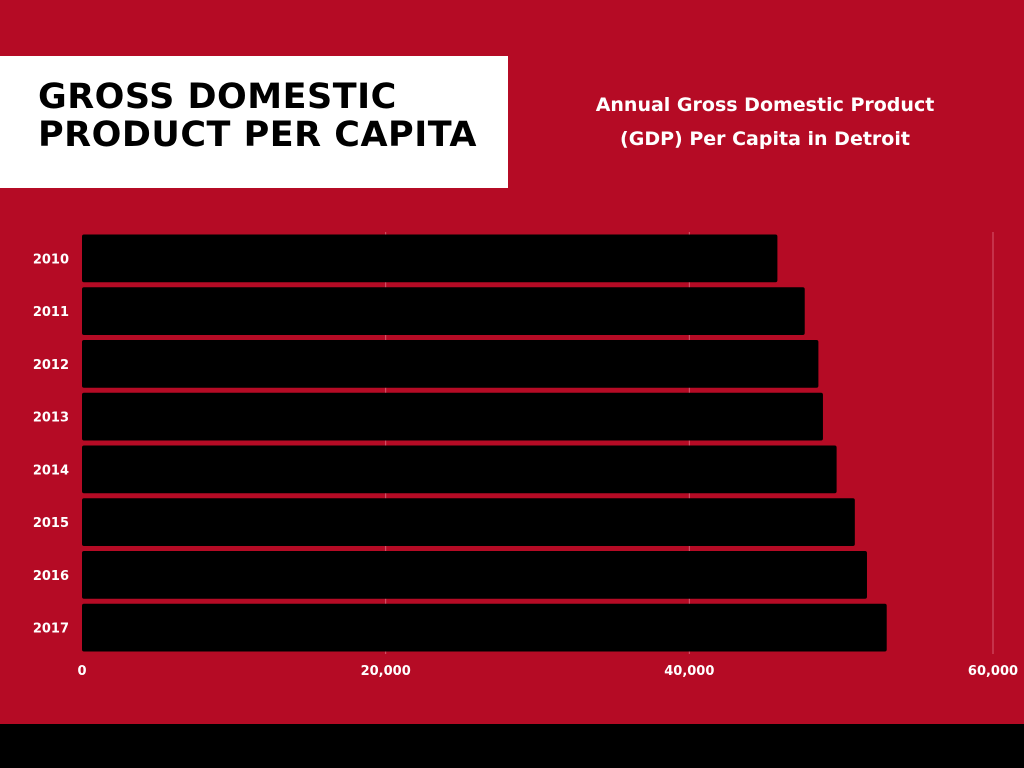 Image resolution: width=1024 pixels, height=768 pixels. Describe the element at coordinates (459, 469) in the screenshot. I see `bar-2014` at that location.